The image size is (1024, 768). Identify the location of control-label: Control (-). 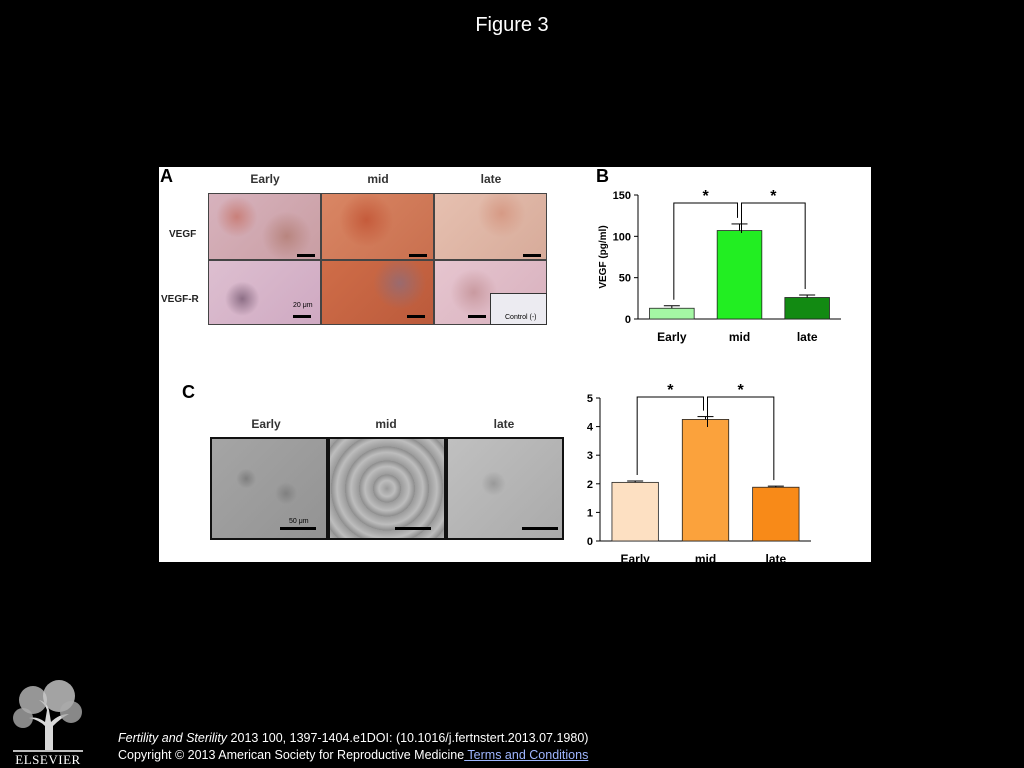
(521, 317).